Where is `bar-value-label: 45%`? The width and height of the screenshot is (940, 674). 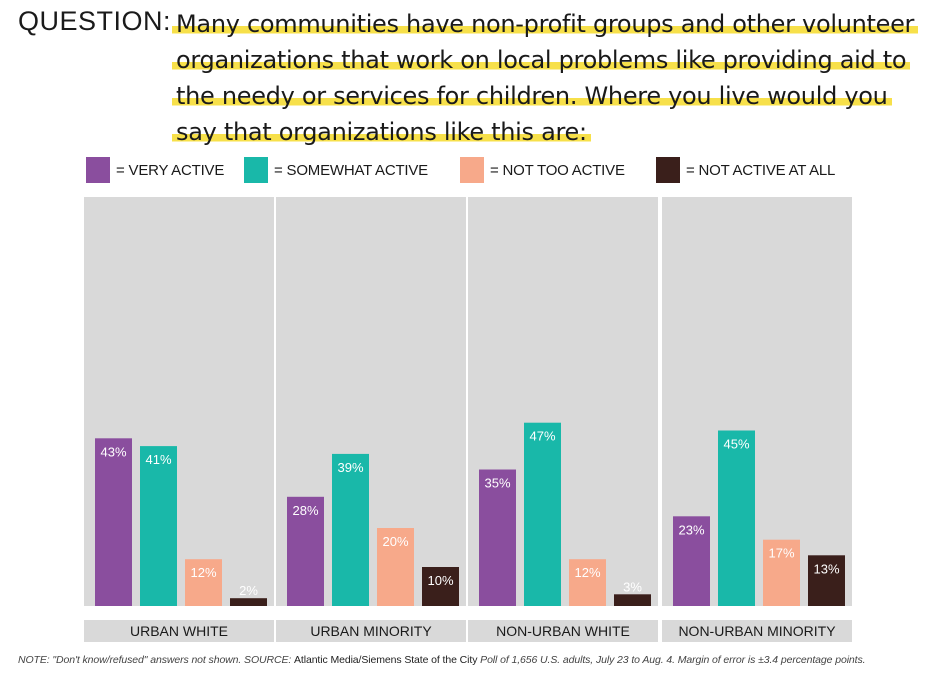
bar-value-label: 45% is located at coordinates (736, 444).